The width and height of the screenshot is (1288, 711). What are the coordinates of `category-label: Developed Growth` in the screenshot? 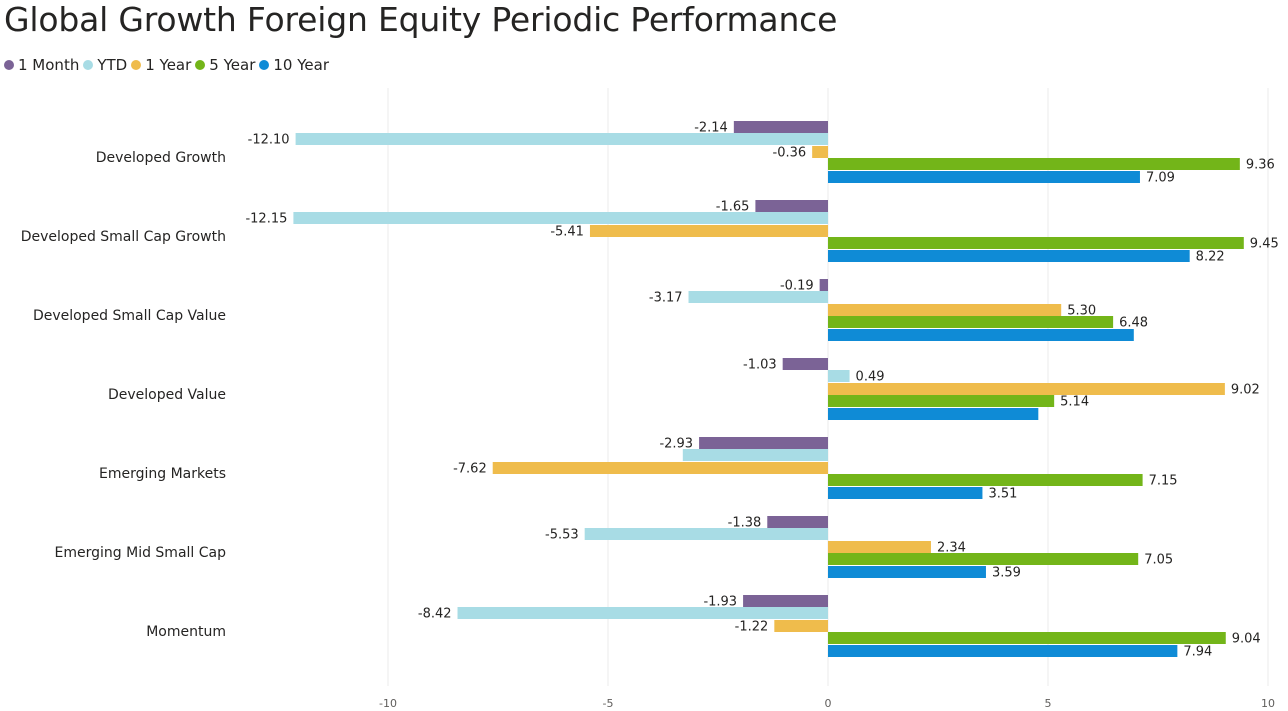 It's located at (161, 158).